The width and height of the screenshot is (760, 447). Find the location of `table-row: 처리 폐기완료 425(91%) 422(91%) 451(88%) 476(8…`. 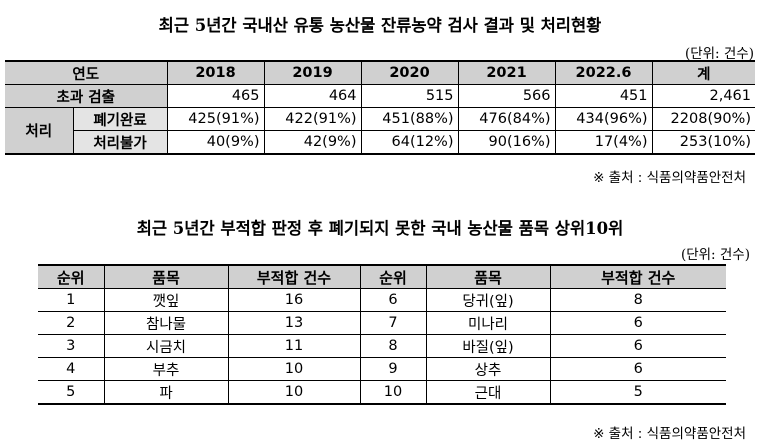

table-row: 처리 폐기완료 425(91%) 422(91%) 451(88%) 476(8… is located at coordinates (380, 131).